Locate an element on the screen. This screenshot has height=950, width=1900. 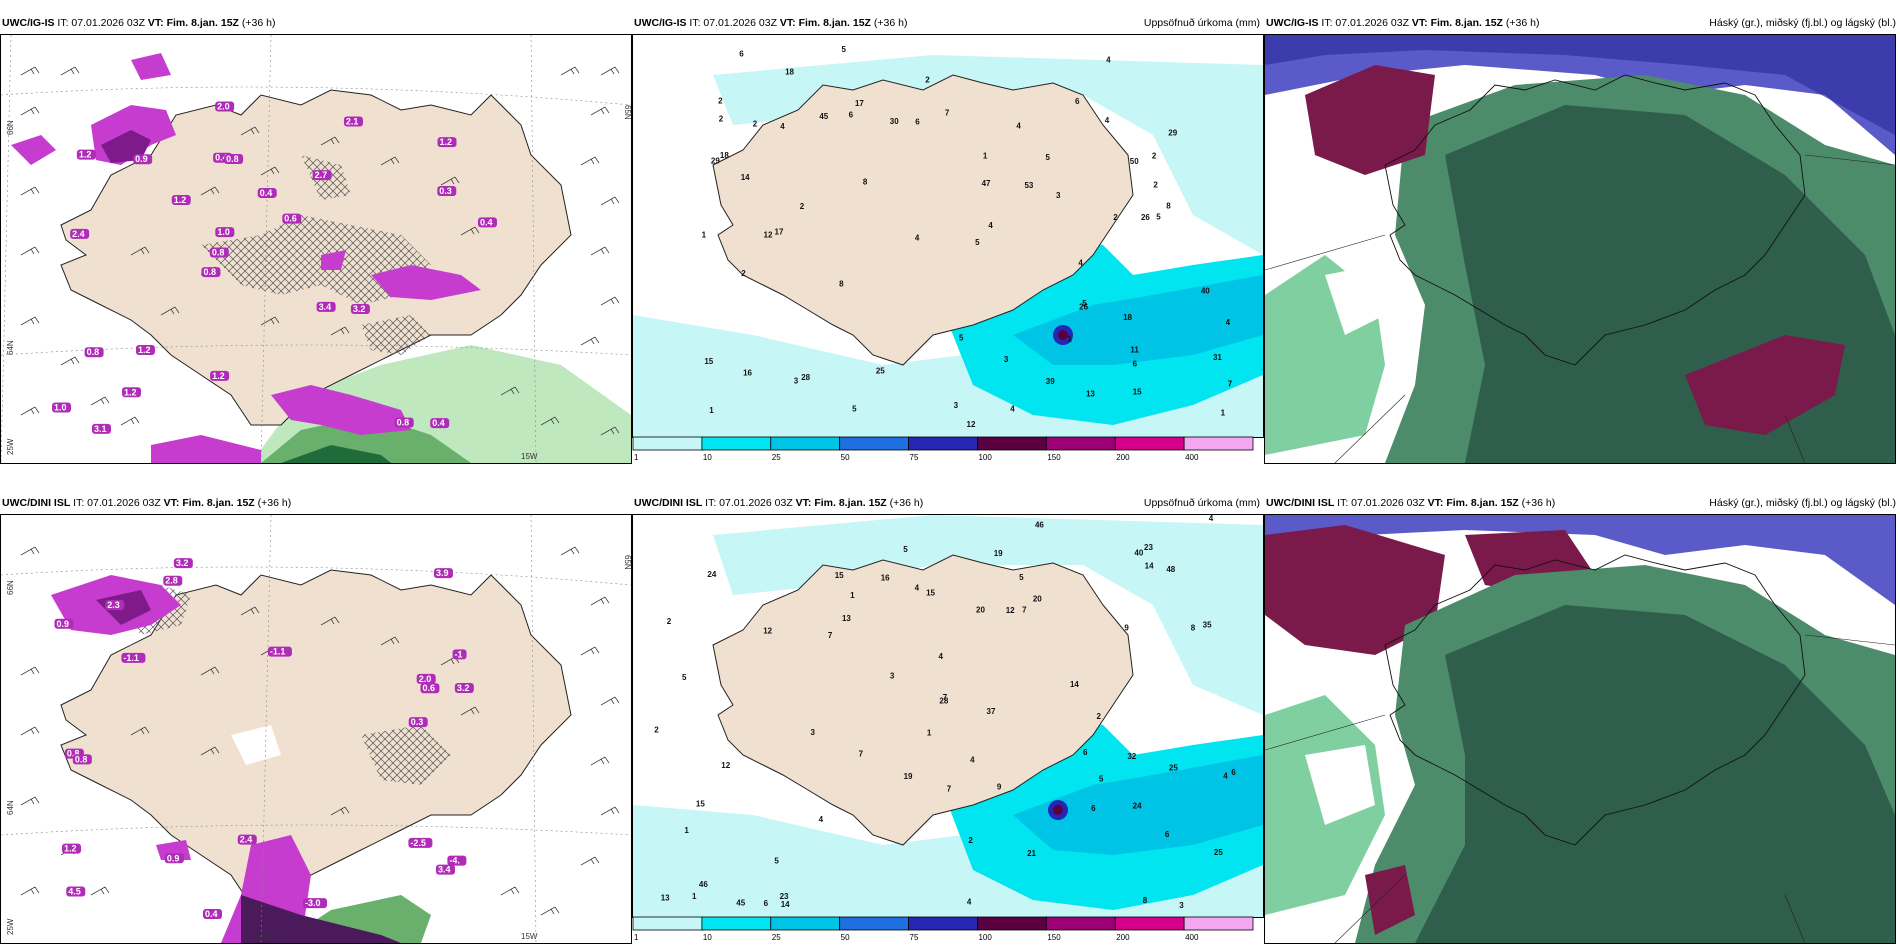
panel-title: Uppsöfnuð úrkoma (mm) is located at coordinates (1201, 23).